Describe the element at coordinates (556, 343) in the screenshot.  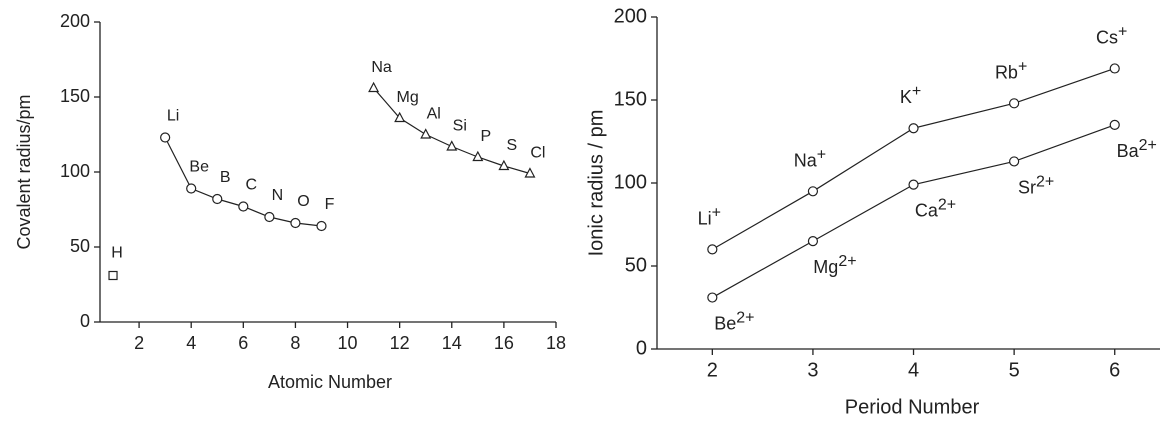
I see `x-tick-label: 18` at that location.